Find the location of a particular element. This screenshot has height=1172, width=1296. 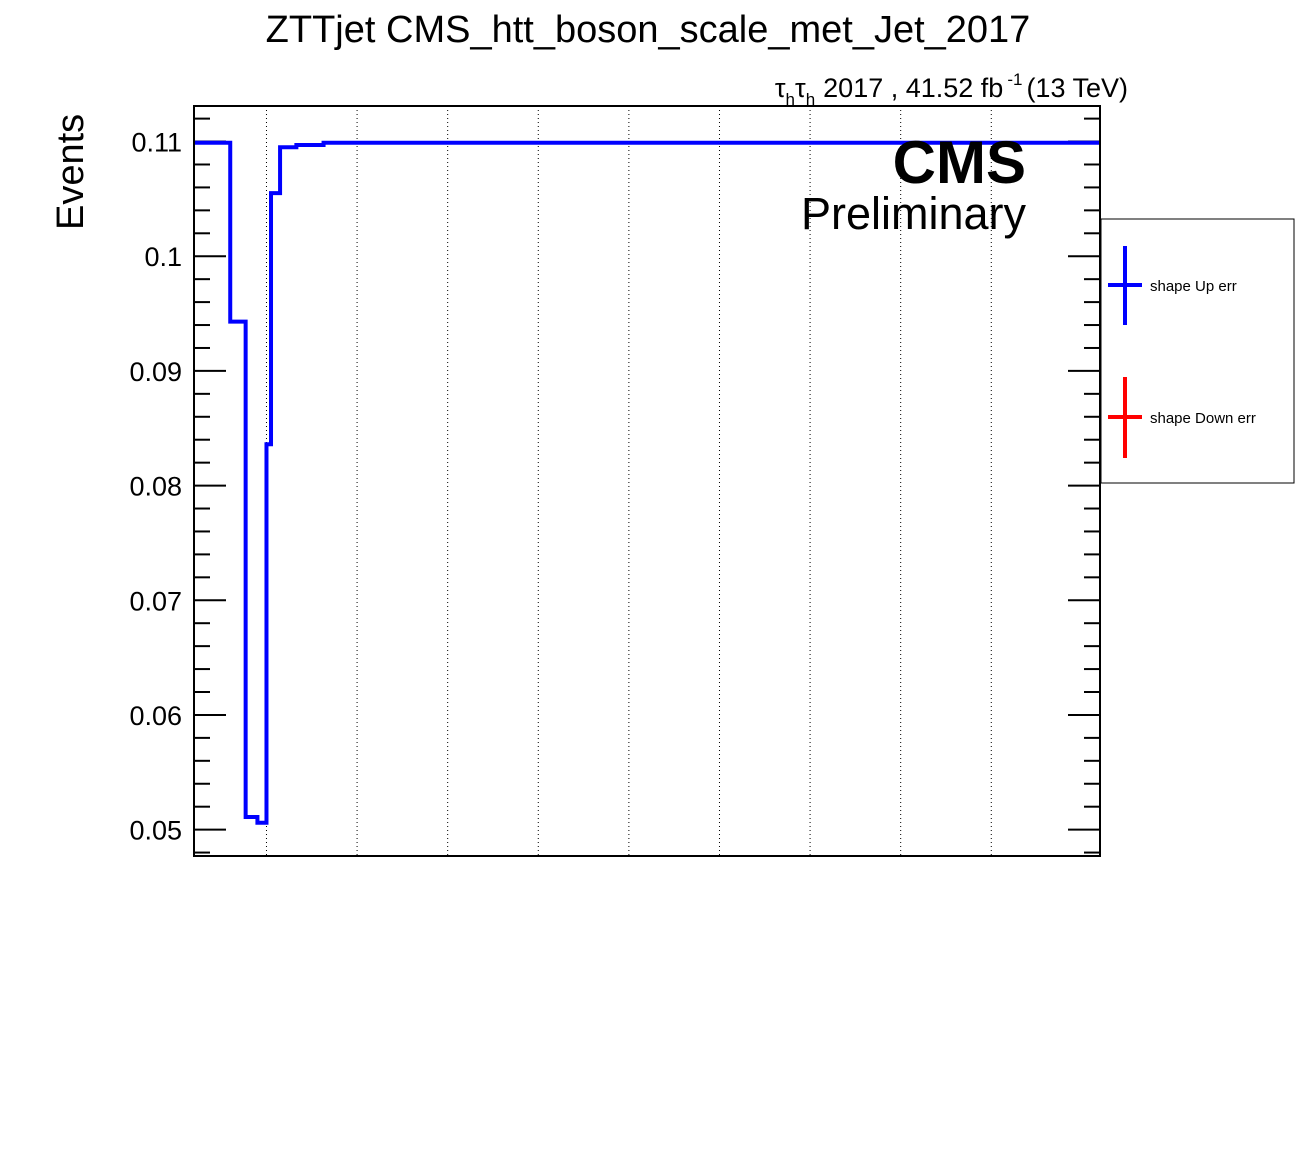

lumi-text: 2017 , 41.52 fb is located at coordinates (913, 88).